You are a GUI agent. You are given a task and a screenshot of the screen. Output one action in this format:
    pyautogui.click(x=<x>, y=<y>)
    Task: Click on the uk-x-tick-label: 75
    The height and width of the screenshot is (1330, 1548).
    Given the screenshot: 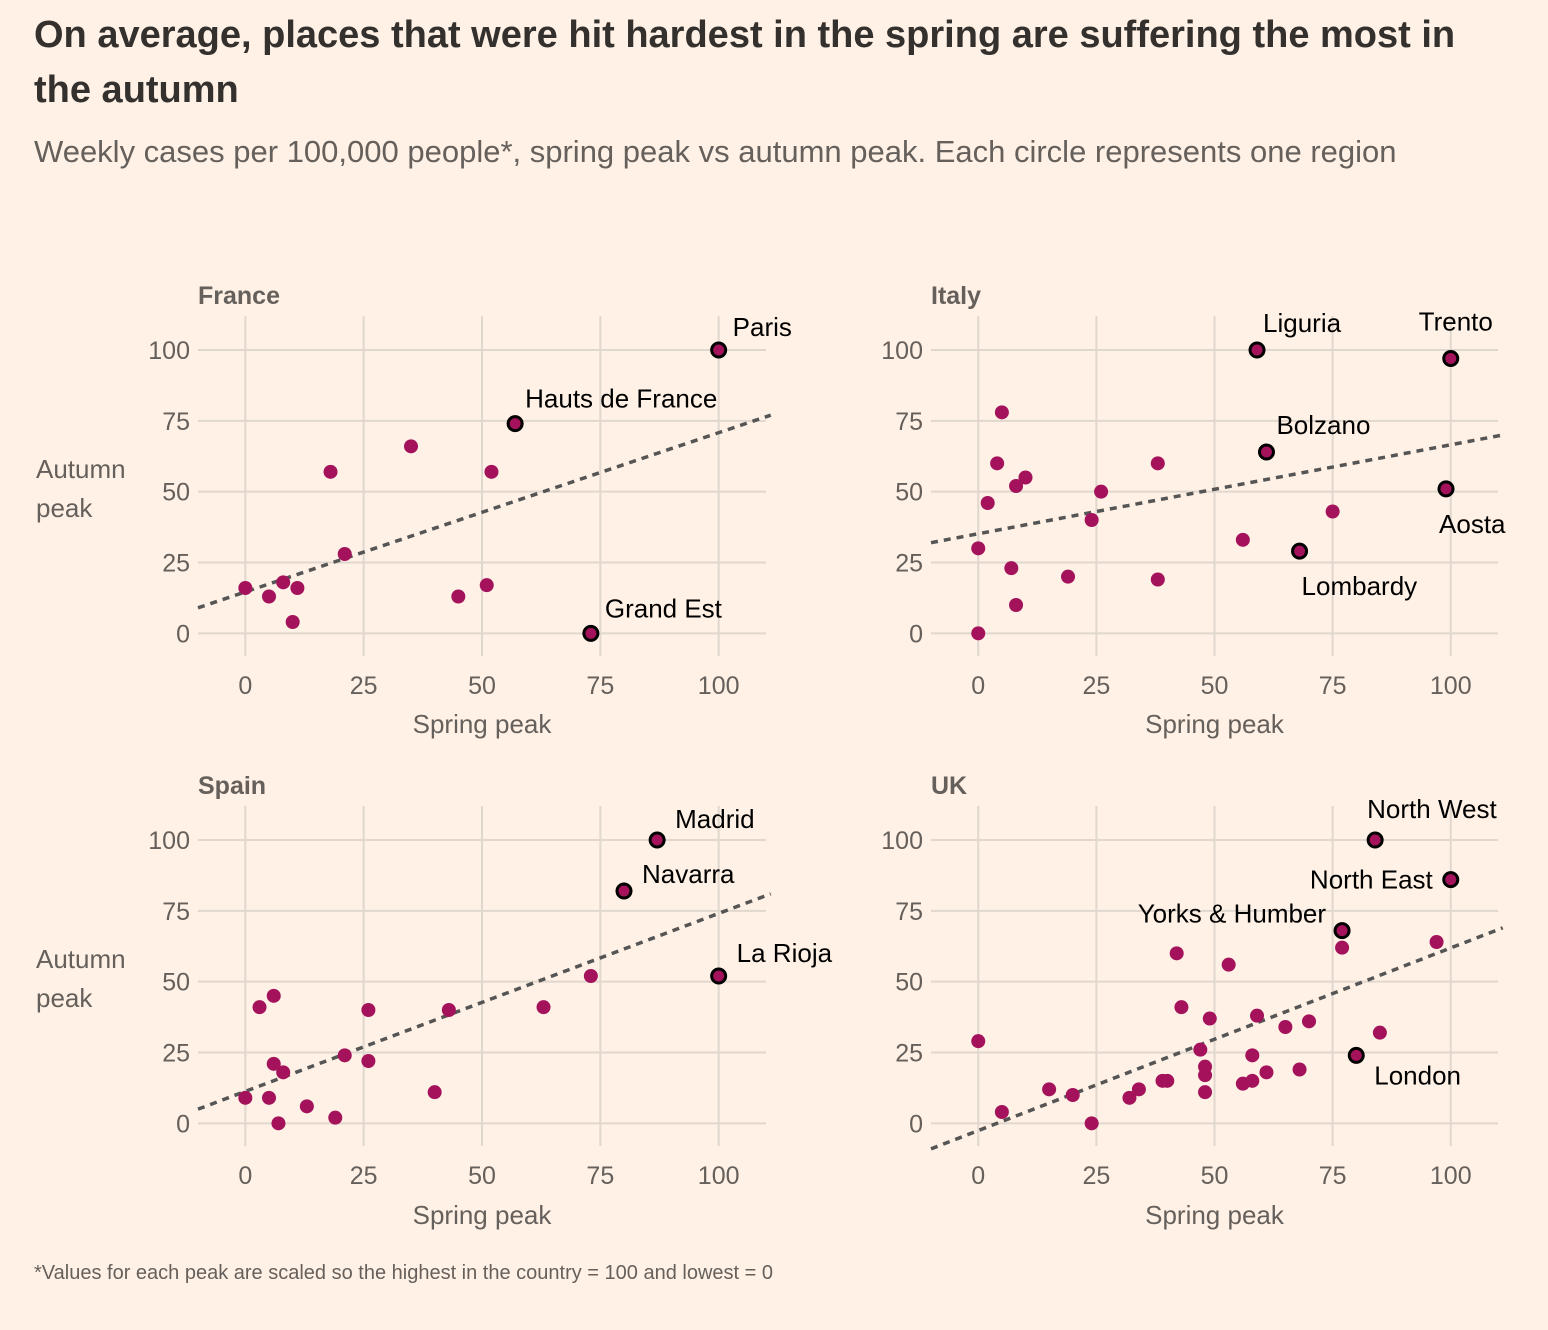 What is the action you would take?
    pyautogui.click(x=1333, y=1176)
    